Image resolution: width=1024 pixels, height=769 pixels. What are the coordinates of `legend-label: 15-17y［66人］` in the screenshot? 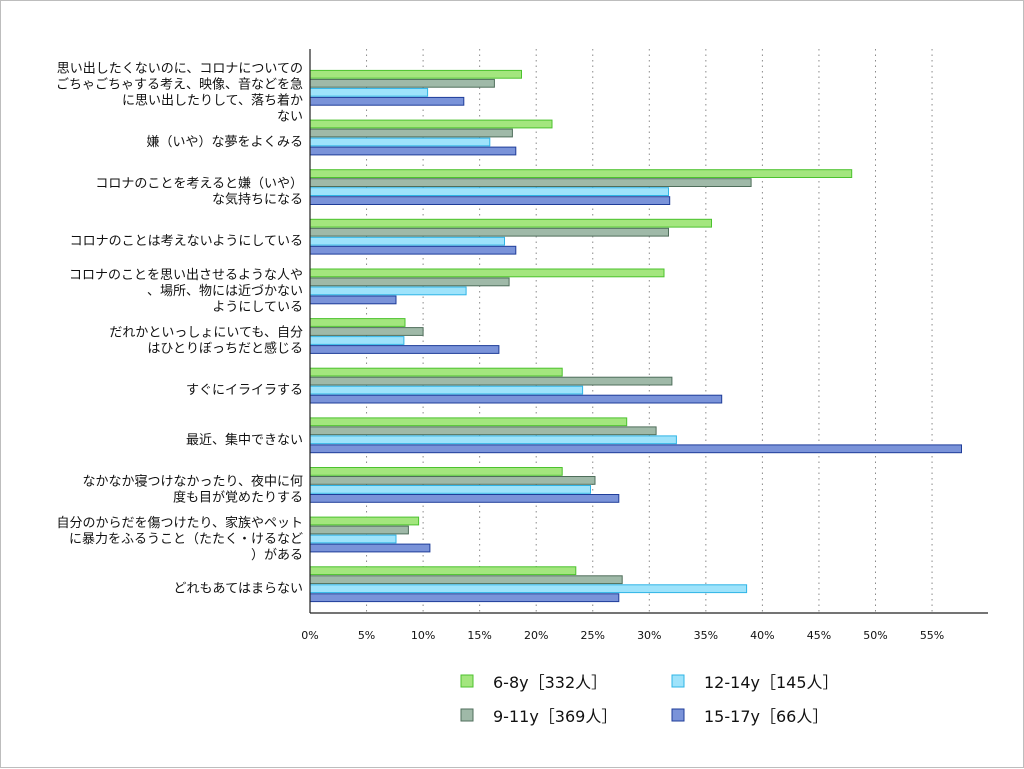 It's located at (766, 716).